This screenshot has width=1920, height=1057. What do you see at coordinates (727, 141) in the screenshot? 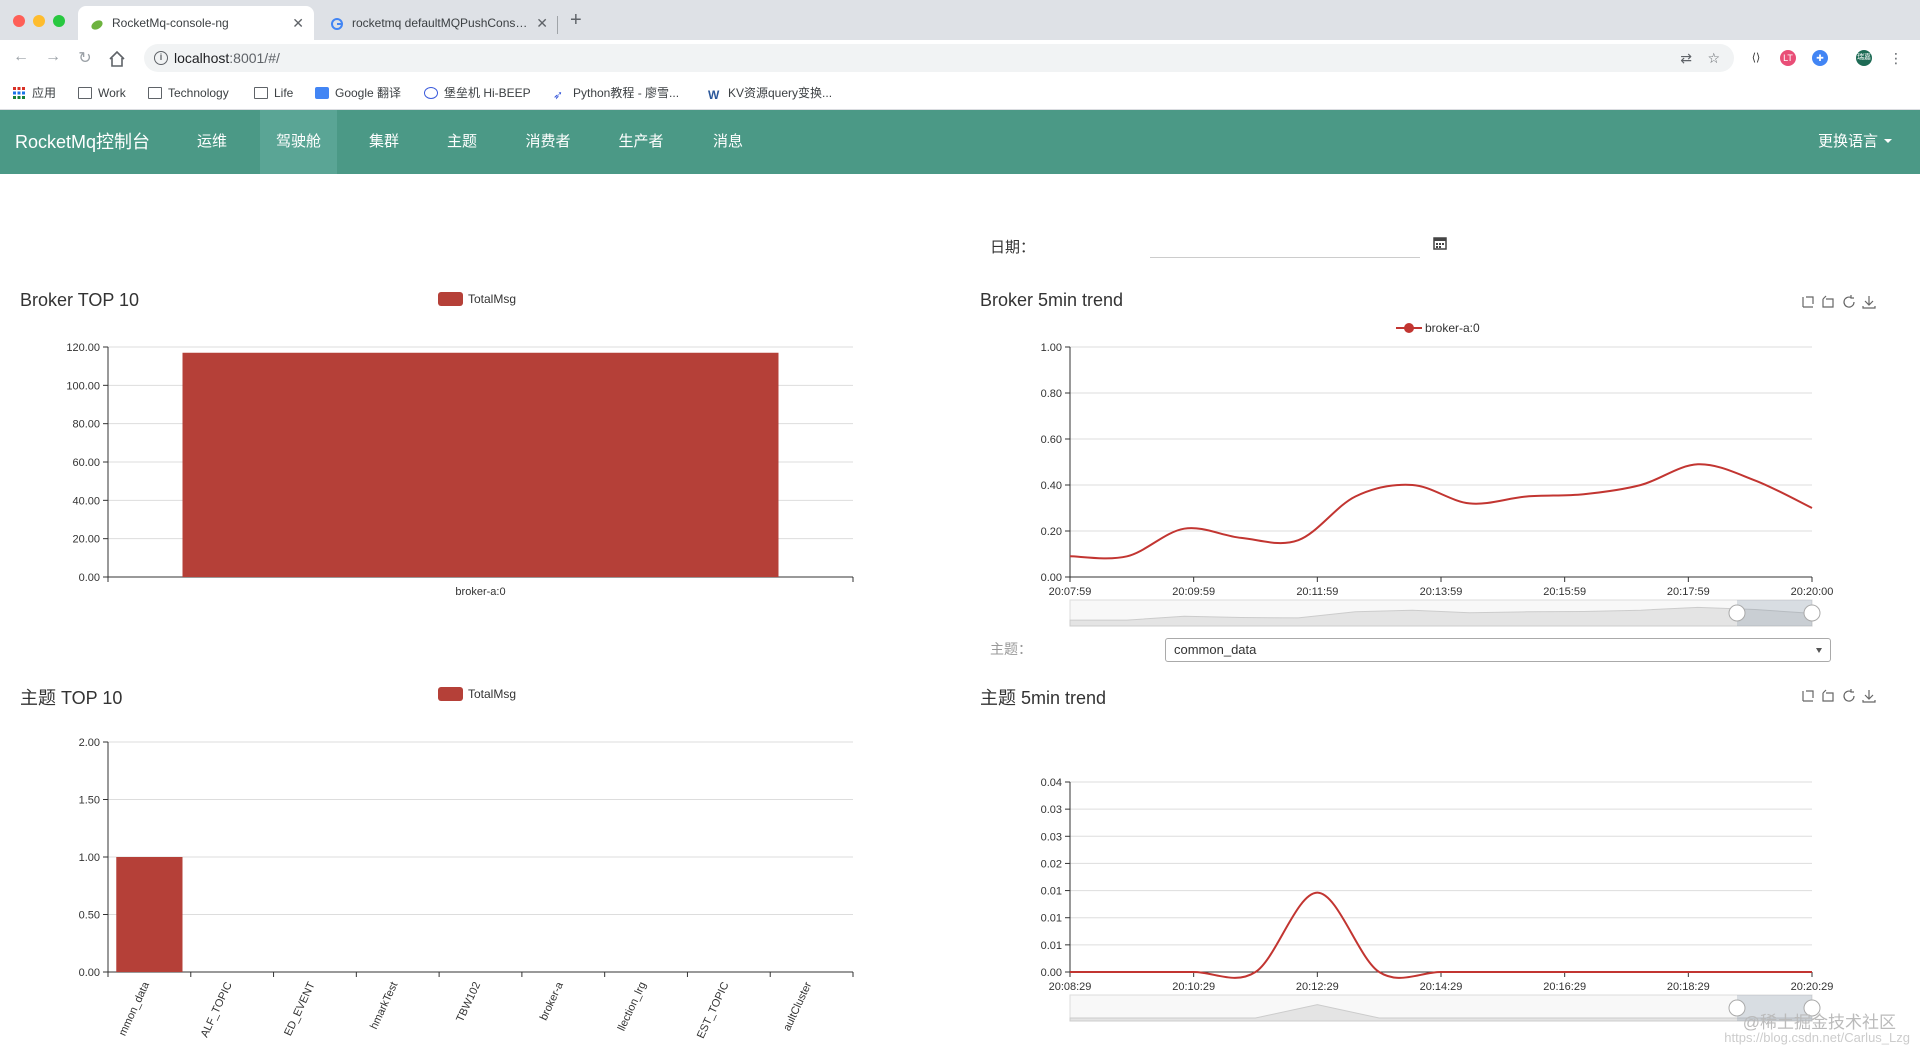
I see `nav-message: 消息` at bounding box center [727, 141].